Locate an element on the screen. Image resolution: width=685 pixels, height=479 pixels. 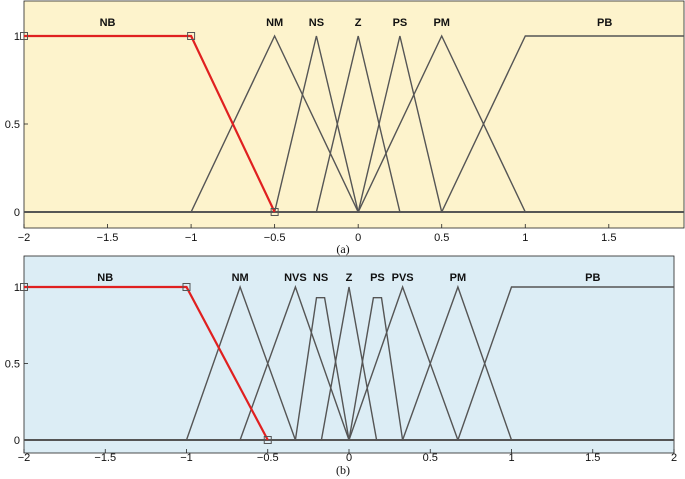
legend-label-nvs: NVS is located at coordinates (295, 278).